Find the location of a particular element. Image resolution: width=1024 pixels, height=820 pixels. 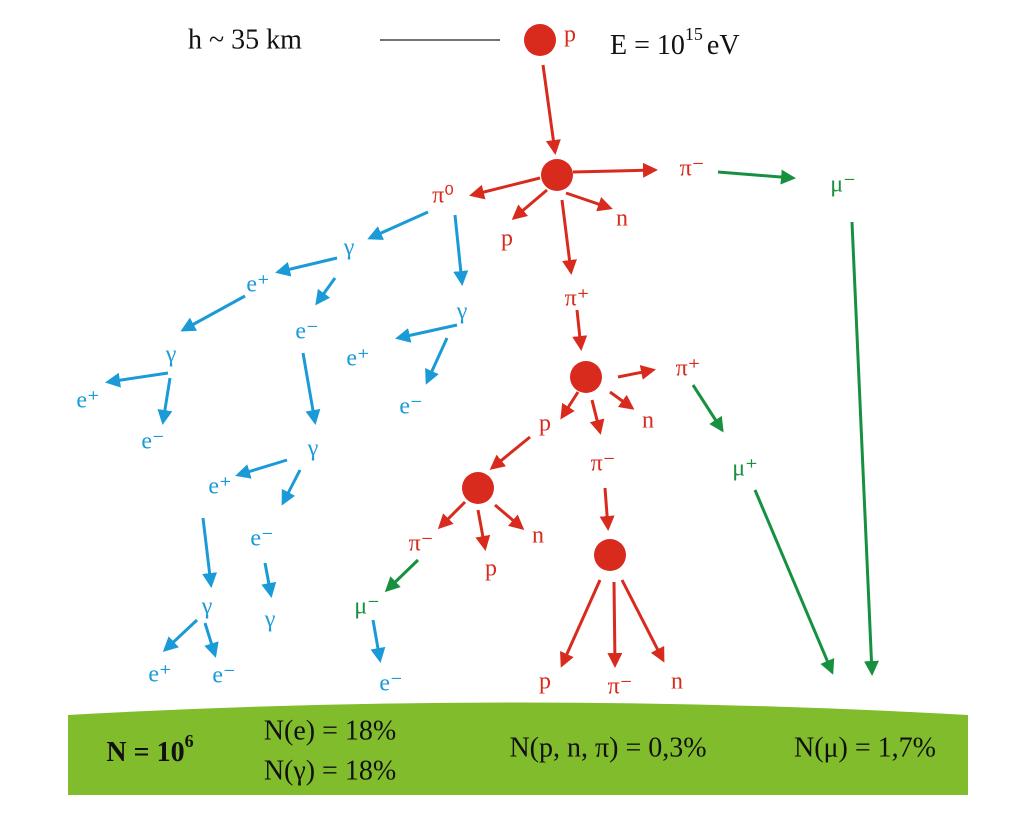

primary-label: p is located at coordinates (570, 35).